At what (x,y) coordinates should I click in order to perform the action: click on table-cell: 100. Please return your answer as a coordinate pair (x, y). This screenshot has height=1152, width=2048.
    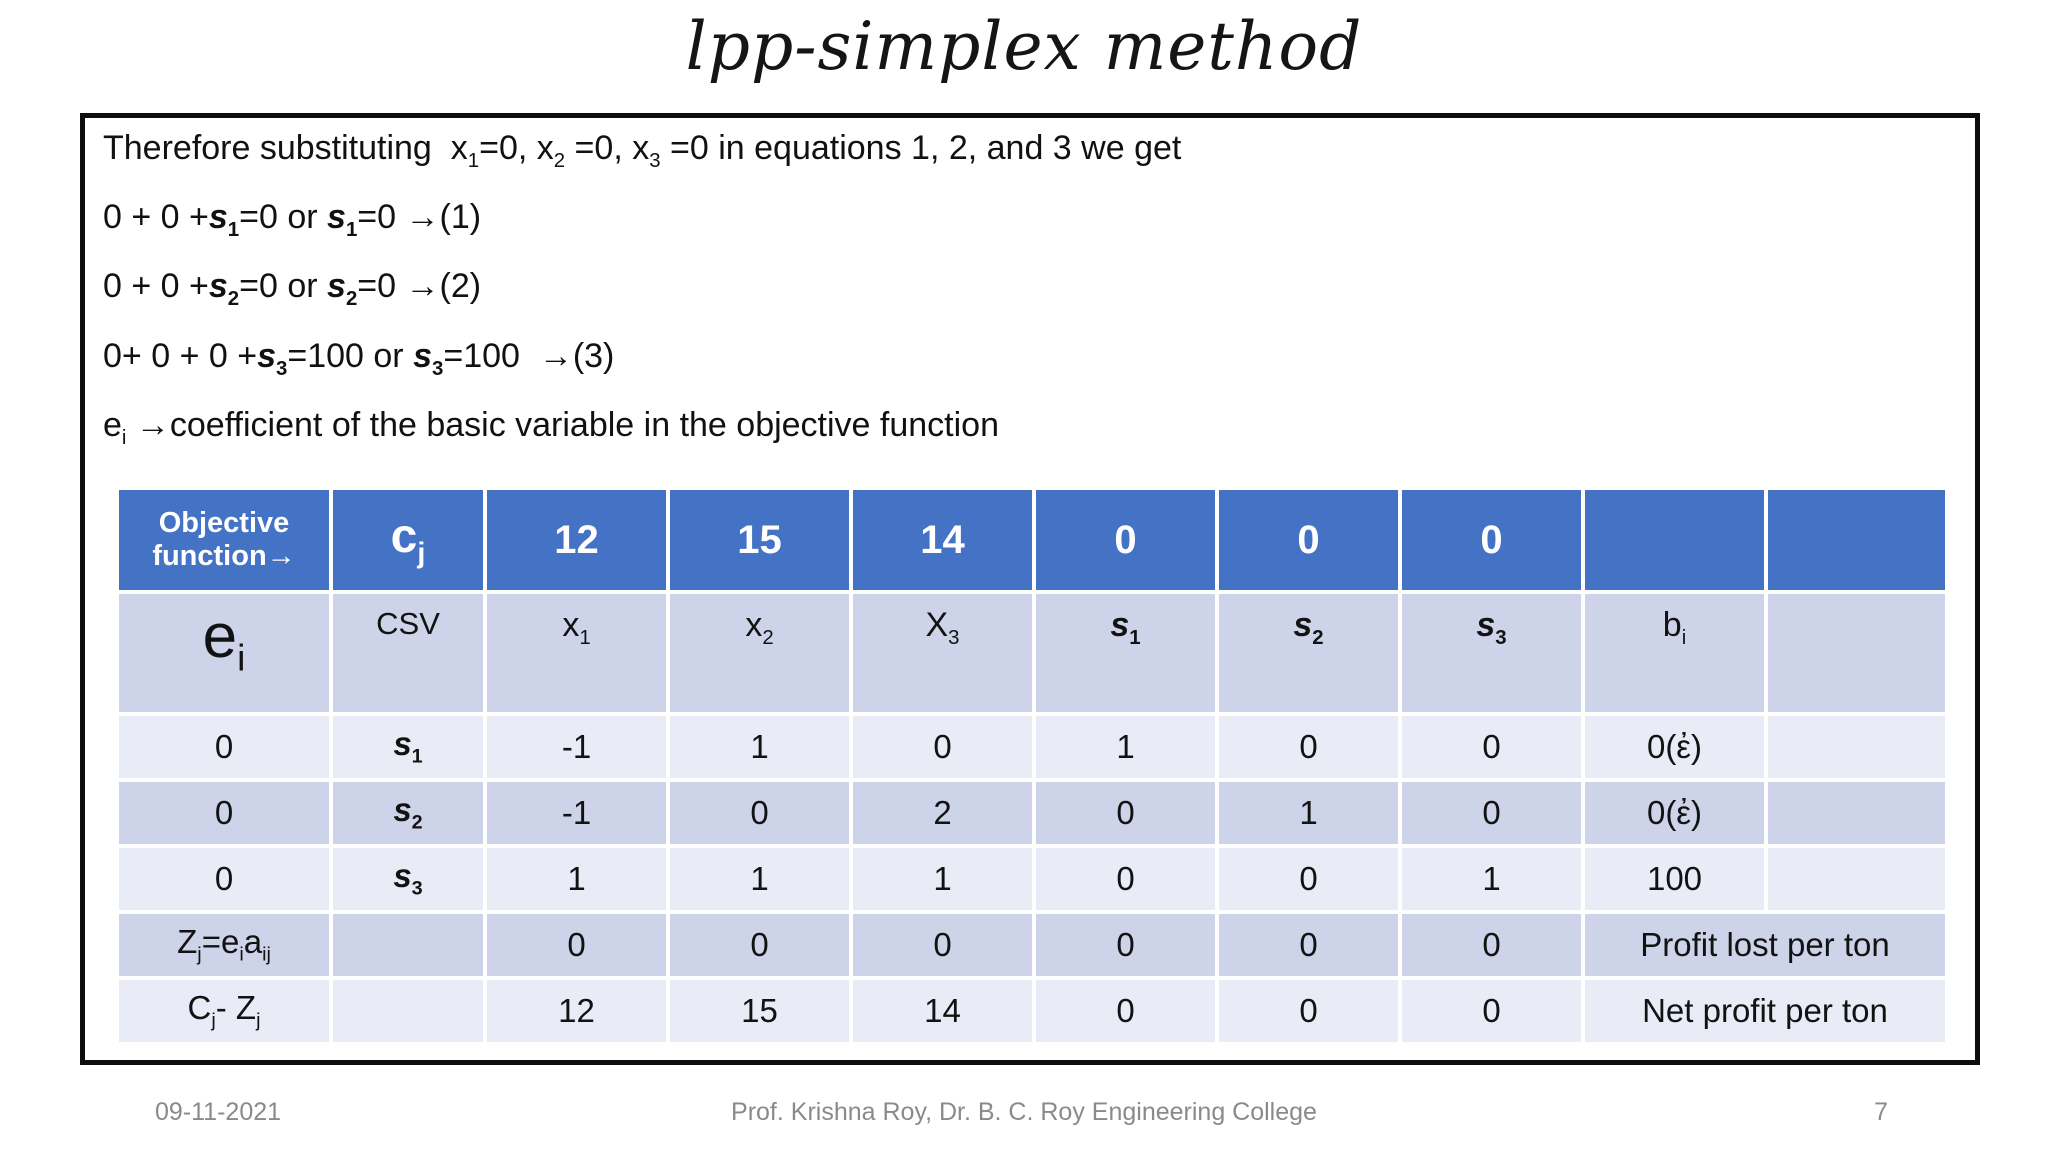
    Looking at the image, I should click on (1674, 879).